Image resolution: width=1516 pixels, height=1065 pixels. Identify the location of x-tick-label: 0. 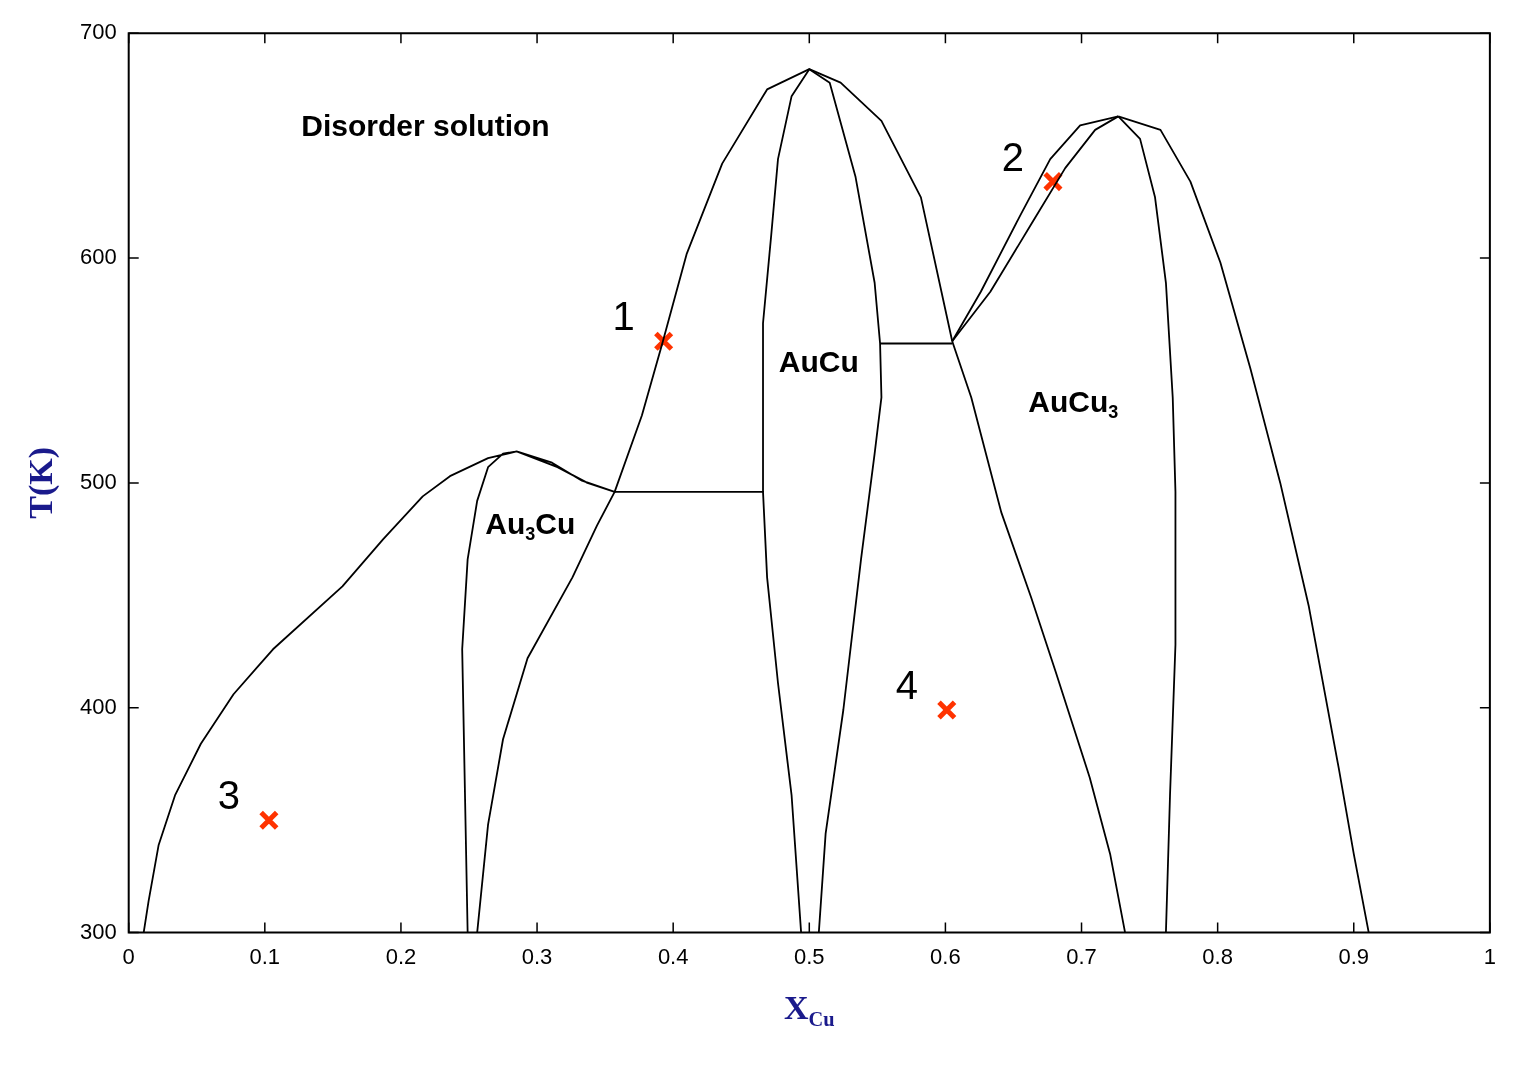
(128, 956).